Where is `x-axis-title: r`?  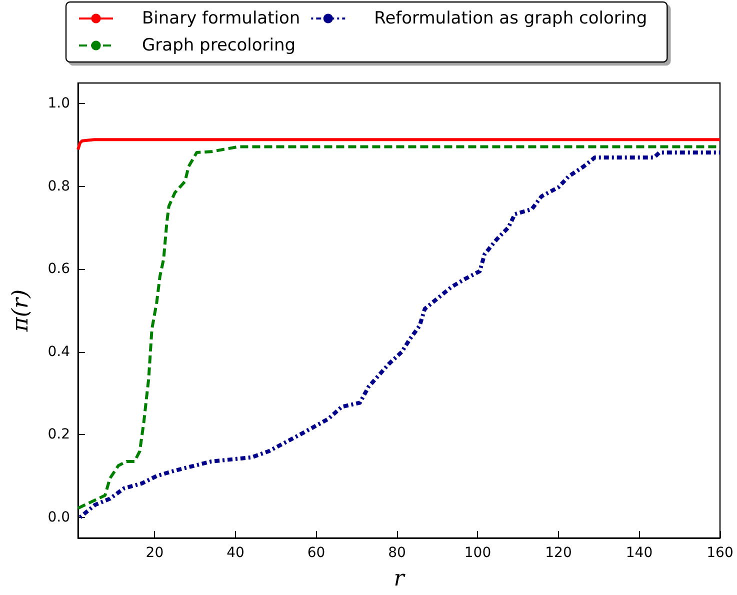 x-axis-title: r is located at coordinates (400, 579).